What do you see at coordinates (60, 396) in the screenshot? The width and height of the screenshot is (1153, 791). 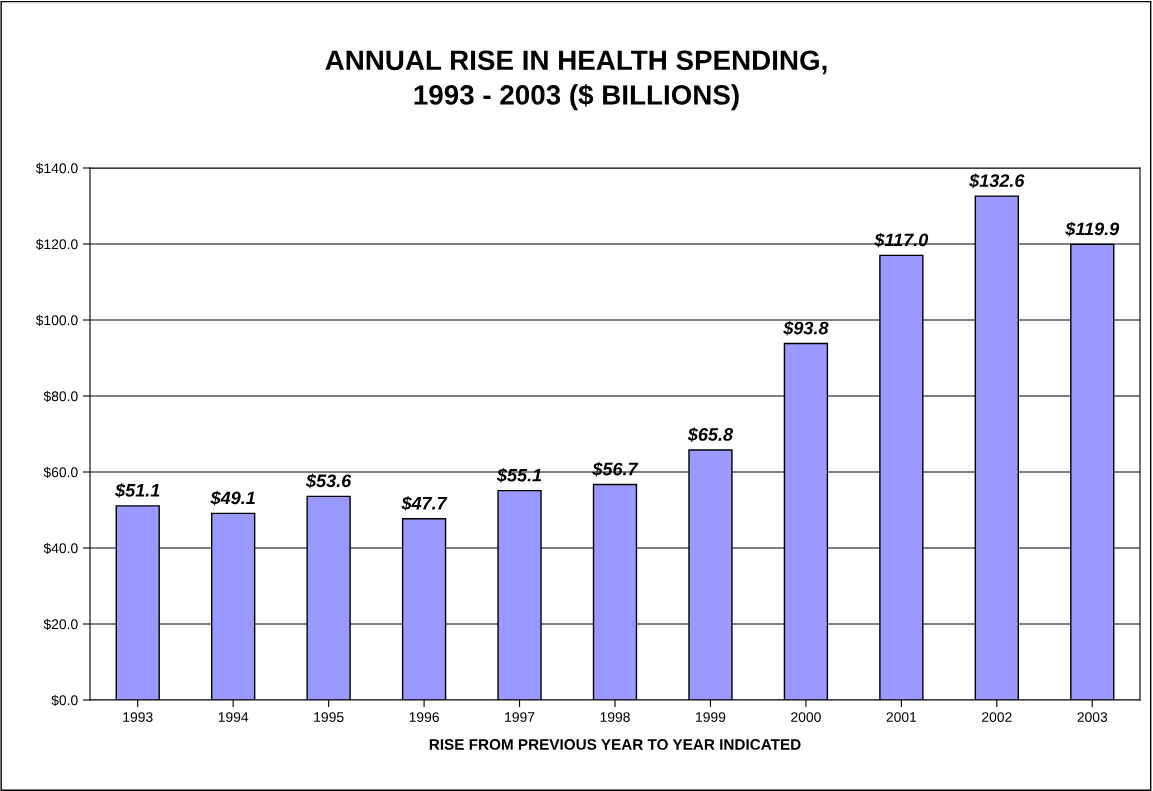 I see `y-tick-label: $80.0` at bounding box center [60, 396].